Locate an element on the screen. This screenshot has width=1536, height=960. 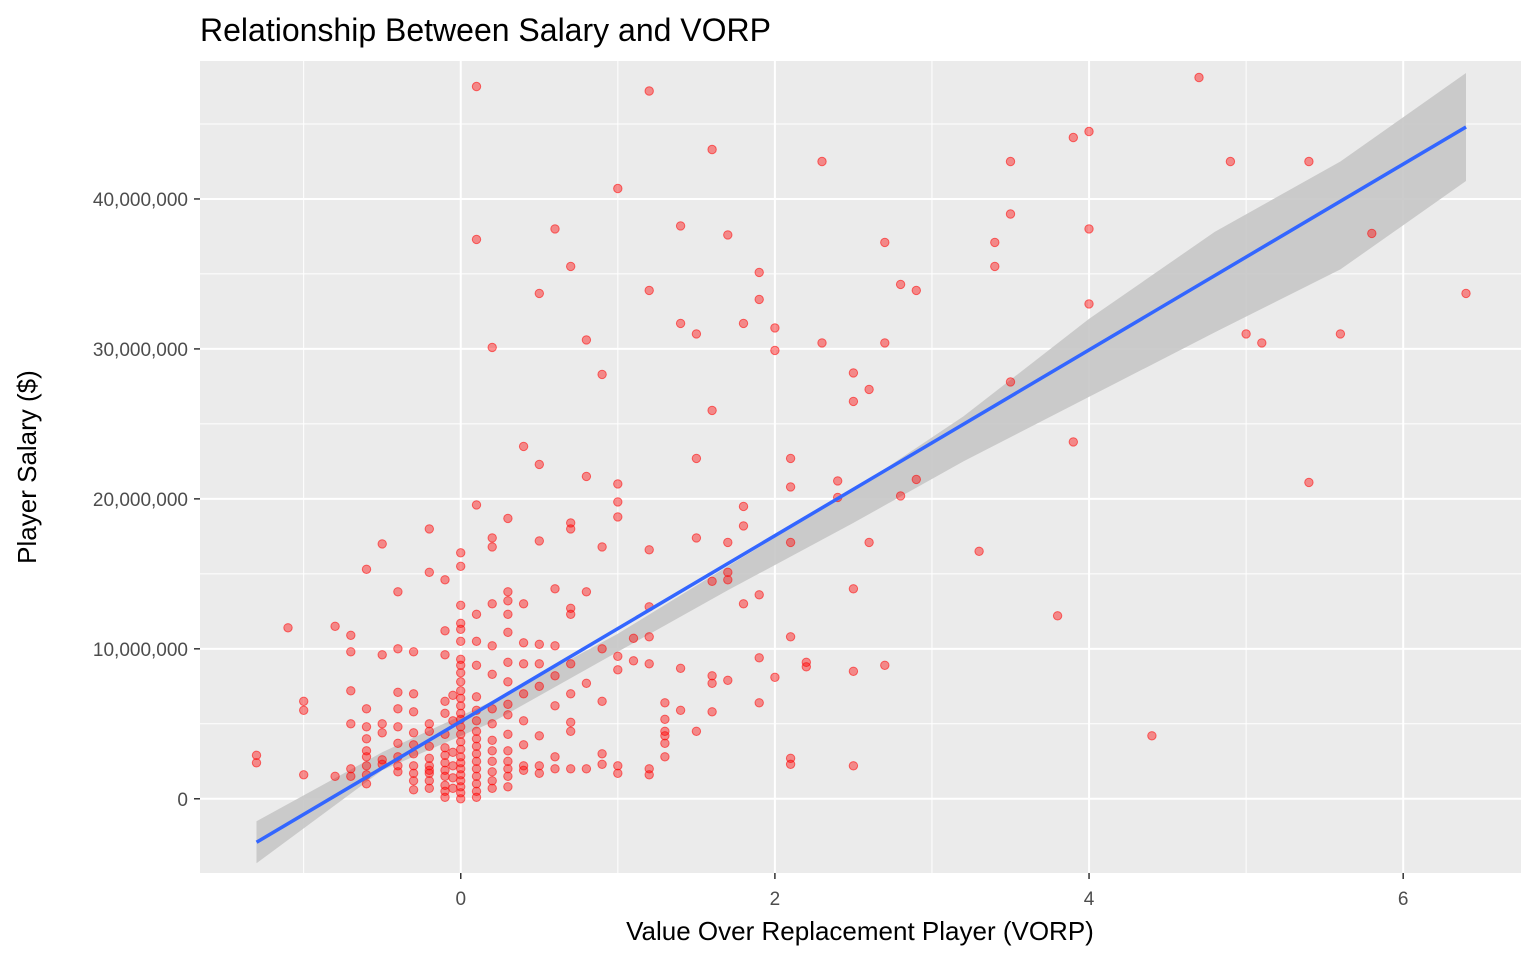
x-axis-title: Value Over Replacement Player (VORP) is located at coordinates (860, 931).